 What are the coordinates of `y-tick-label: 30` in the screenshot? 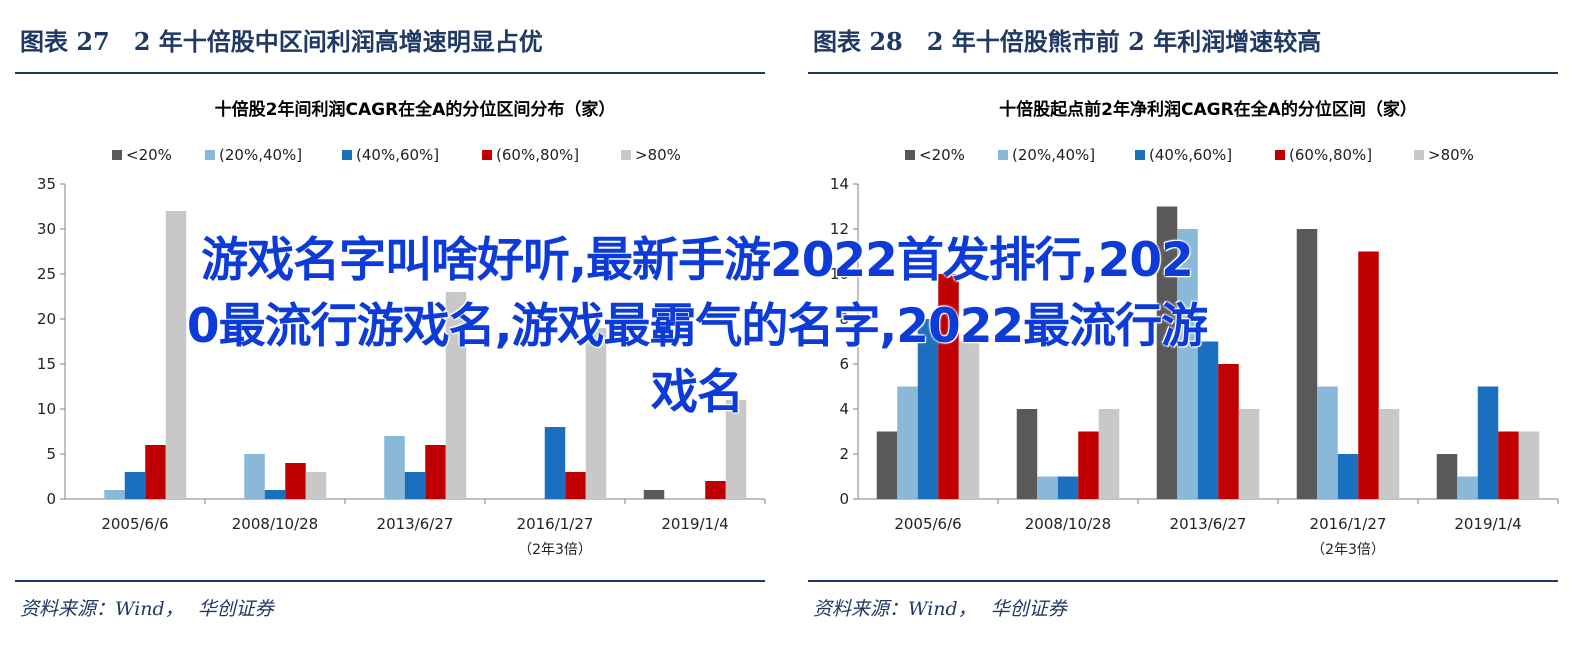 It's located at (46, 229).